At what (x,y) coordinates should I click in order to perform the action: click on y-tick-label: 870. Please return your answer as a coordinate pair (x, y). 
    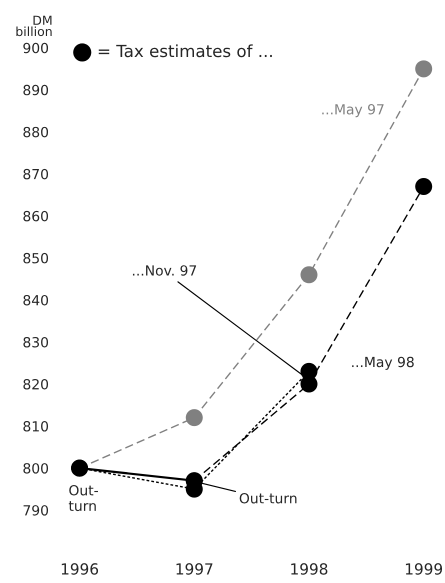
    Looking at the image, I should click on (35, 174).